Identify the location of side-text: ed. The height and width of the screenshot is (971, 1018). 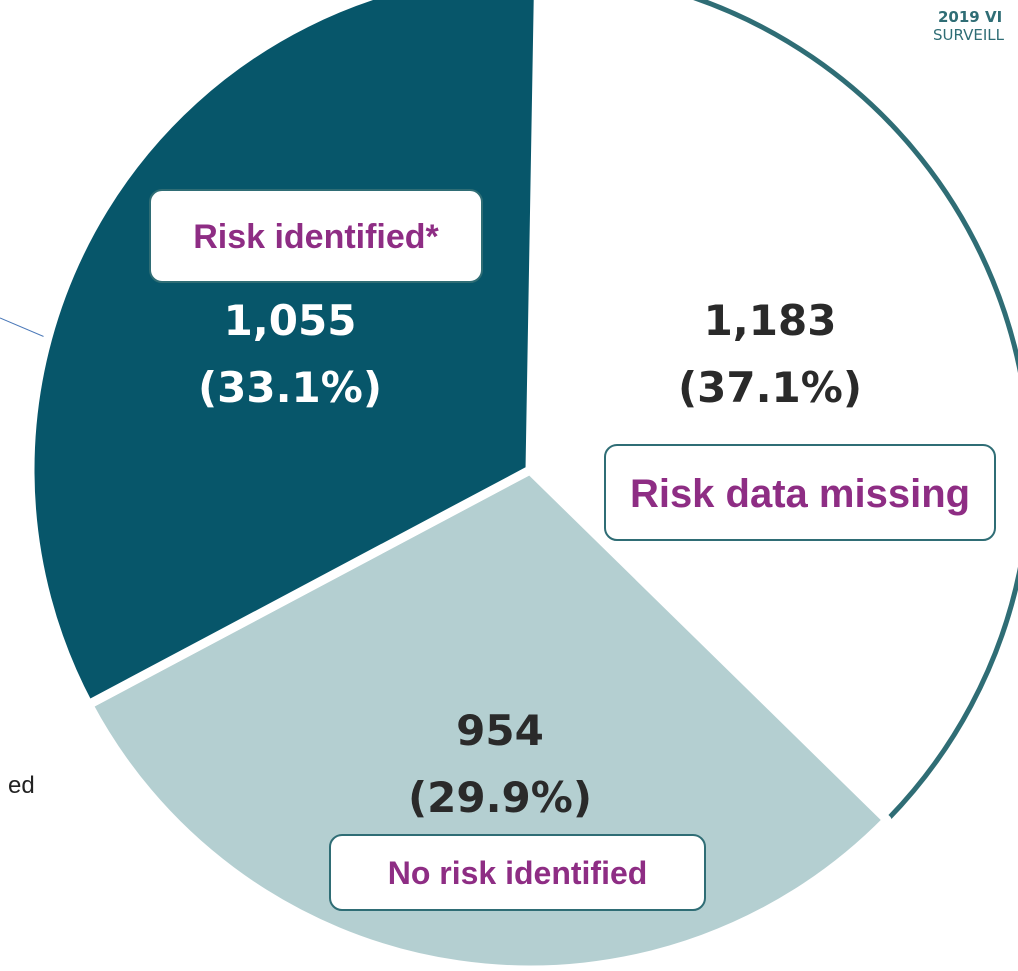
(21, 785).